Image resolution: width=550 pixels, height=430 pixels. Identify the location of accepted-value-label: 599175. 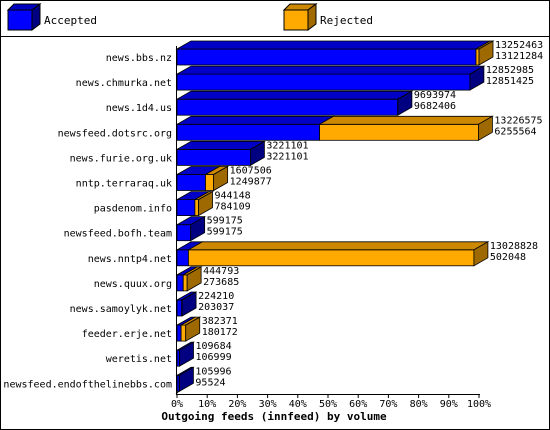
(225, 232).